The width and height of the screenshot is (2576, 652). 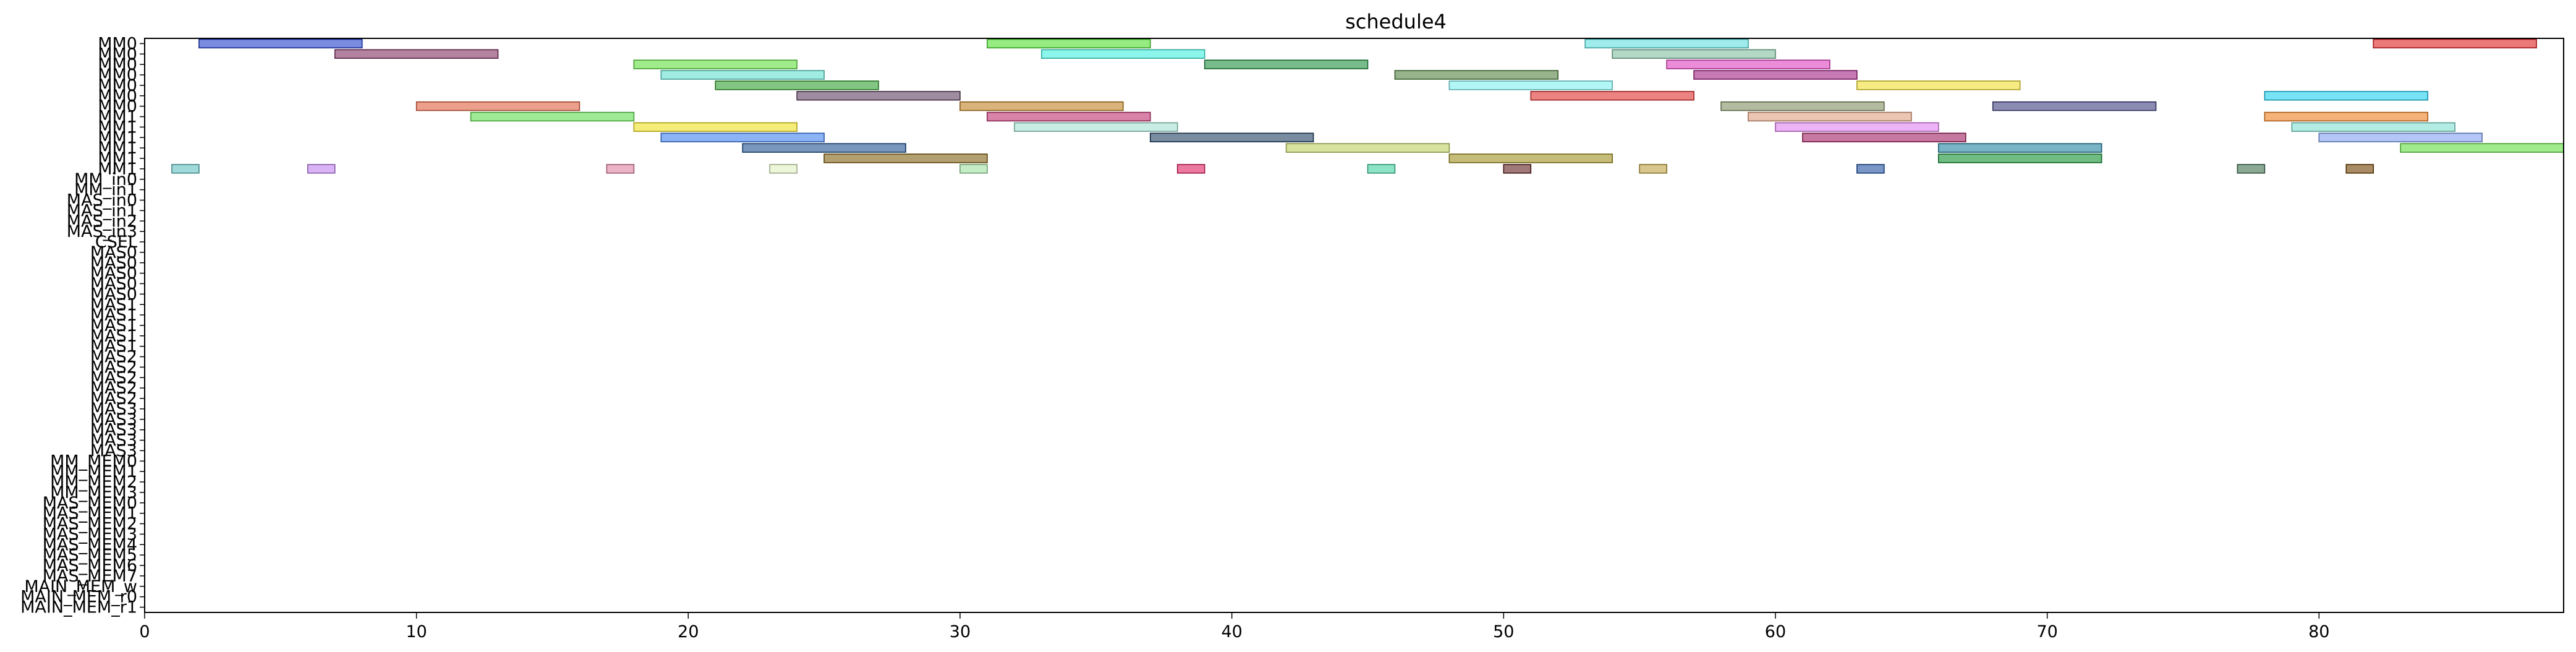 What do you see at coordinates (1396, 21) in the screenshot?
I see `chart-title: schedule4` at bounding box center [1396, 21].